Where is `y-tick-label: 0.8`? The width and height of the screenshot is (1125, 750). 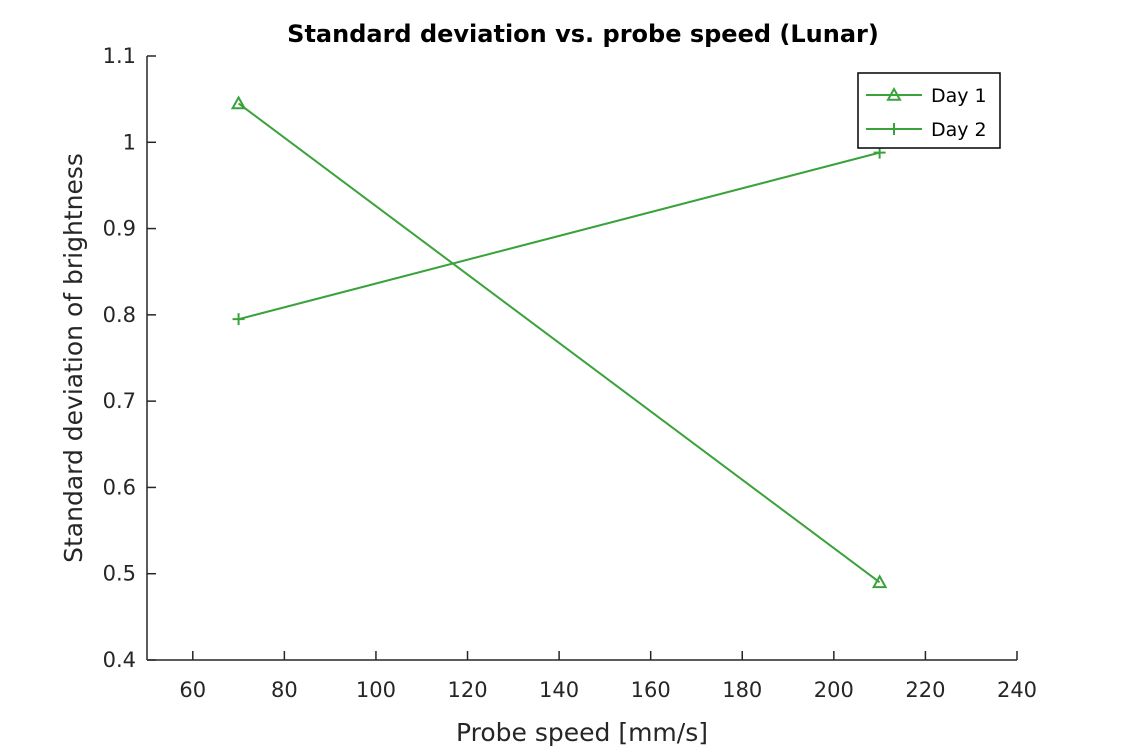
y-tick-label: 0.8 is located at coordinates (119, 315).